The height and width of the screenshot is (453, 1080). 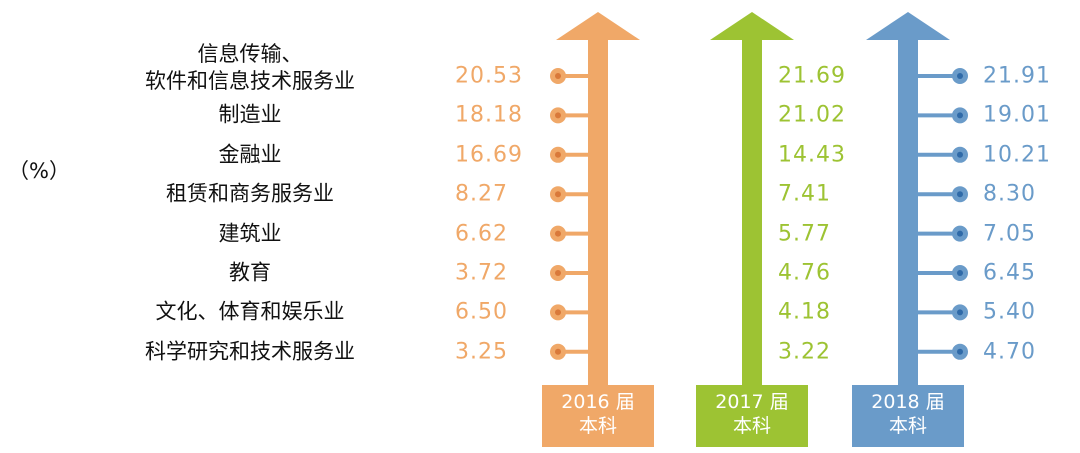 What do you see at coordinates (1009, 194) in the screenshot?
I see `value-label: 8.30` at bounding box center [1009, 194].